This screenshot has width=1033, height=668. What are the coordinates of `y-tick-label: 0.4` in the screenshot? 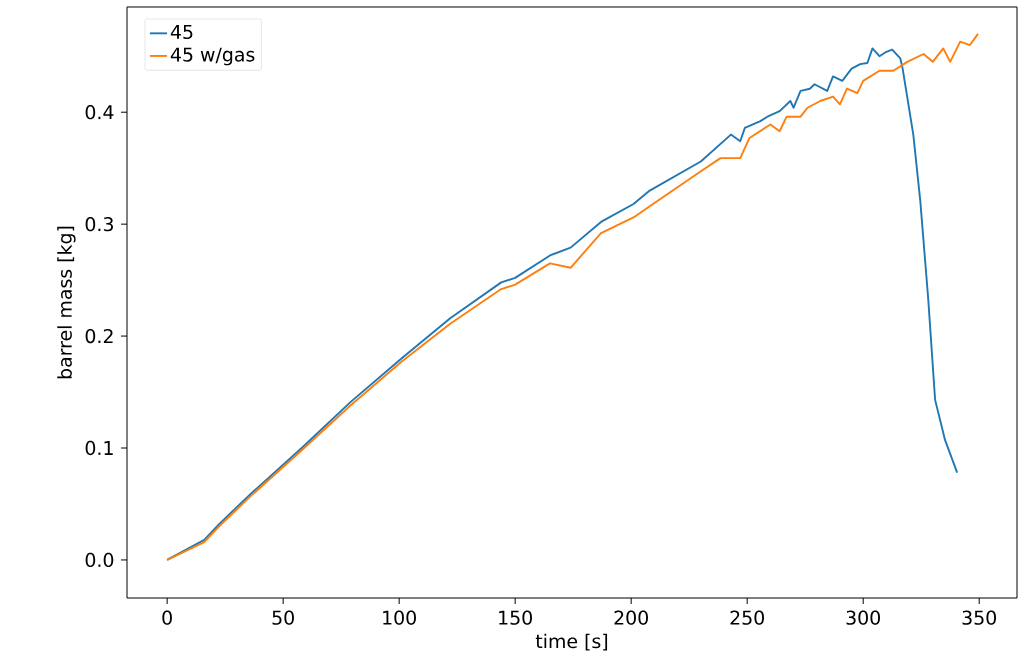 It's located at (99, 112).